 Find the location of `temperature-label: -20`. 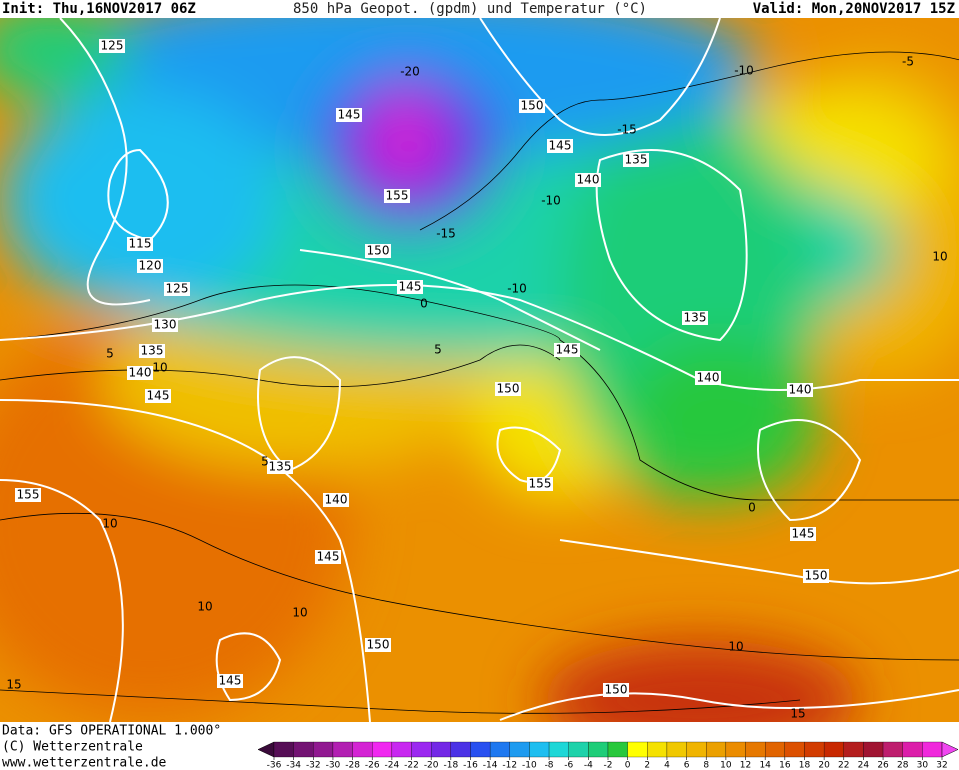

temperature-label: -20 is located at coordinates (410, 72).